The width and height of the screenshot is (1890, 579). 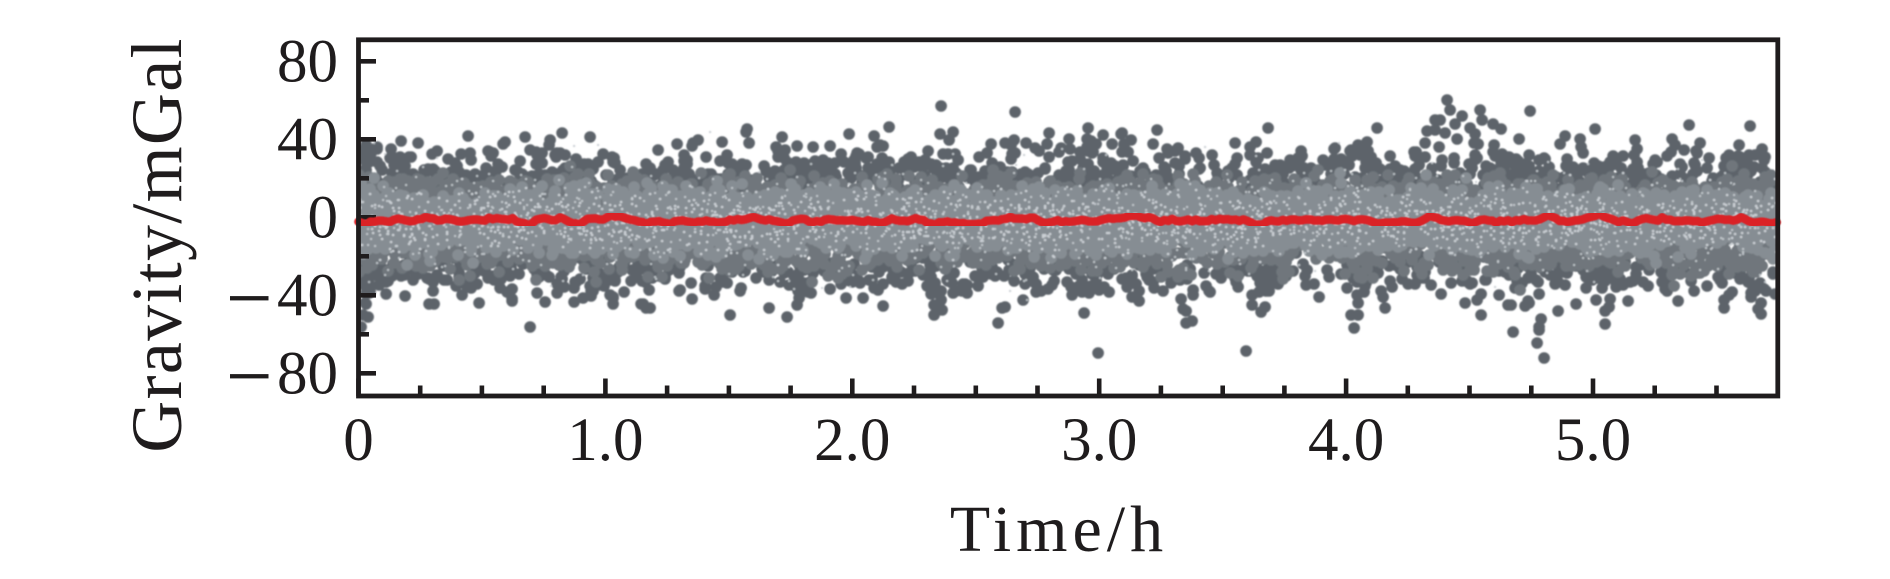 I want to click on svg-text: 5.0, so click(x=1593, y=440).